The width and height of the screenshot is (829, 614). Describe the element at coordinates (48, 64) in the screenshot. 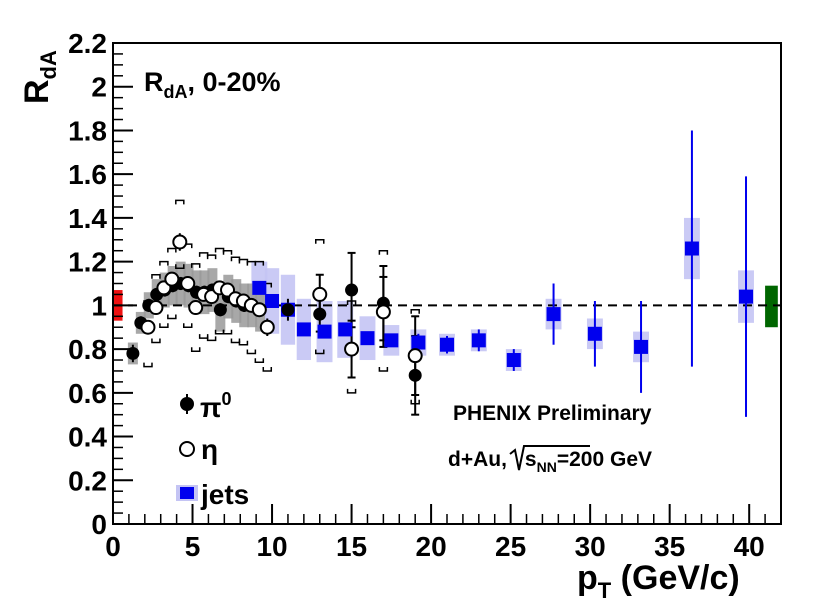

I see `y-axis-title-sub: dA` at that location.